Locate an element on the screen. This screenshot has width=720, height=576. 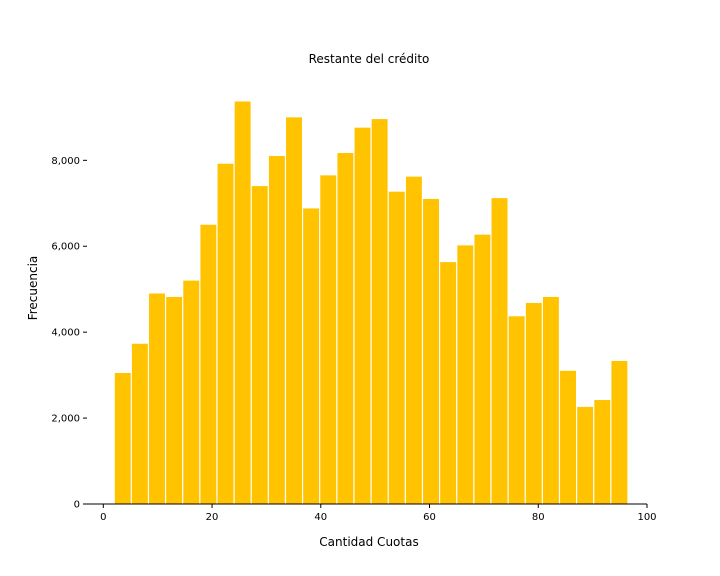
y-tick-label: 6,000 is located at coordinates (65, 247).